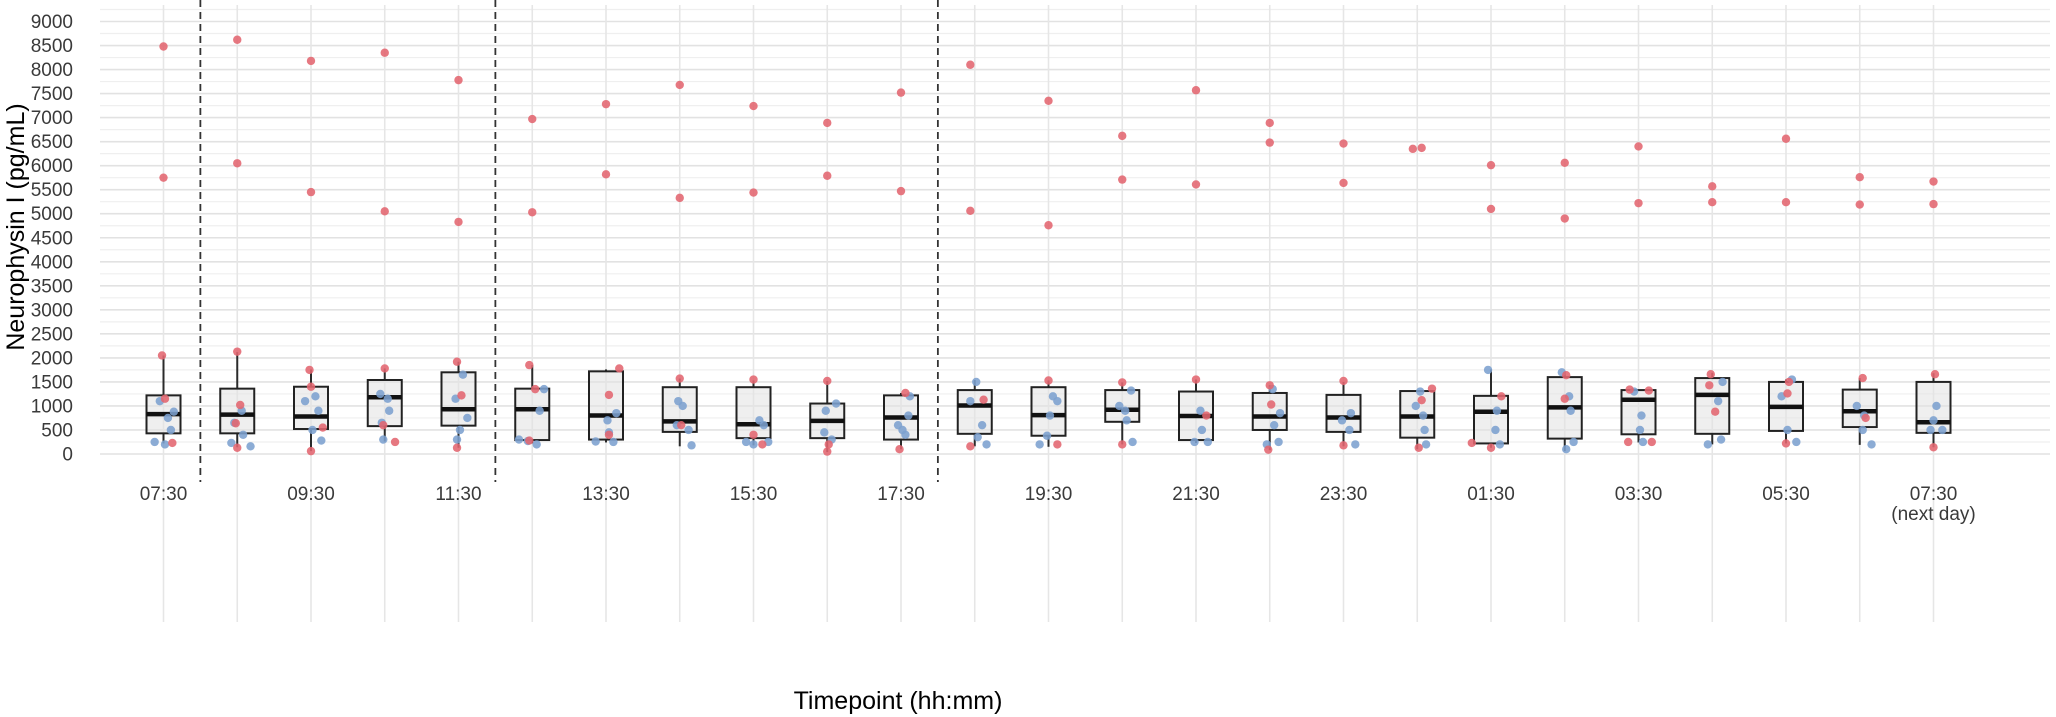 This screenshot has width=2056, height=717. What do you see at coordinates (1934, 494) in the screenshot?
I see `x-tick-label: 07:30` at bounding box center [1934, 494].